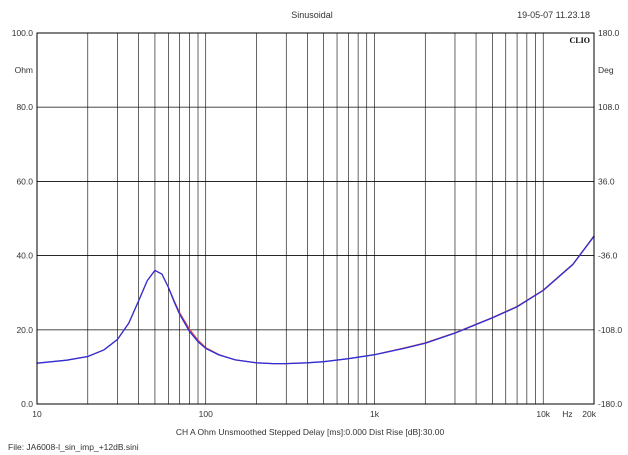 The height and width of the screenshot is (455, 628). What do you see at coordinates (608, 256) in the screenshot?
I see `y2-tick-label: -36.0` at bounding box center [608, 256].